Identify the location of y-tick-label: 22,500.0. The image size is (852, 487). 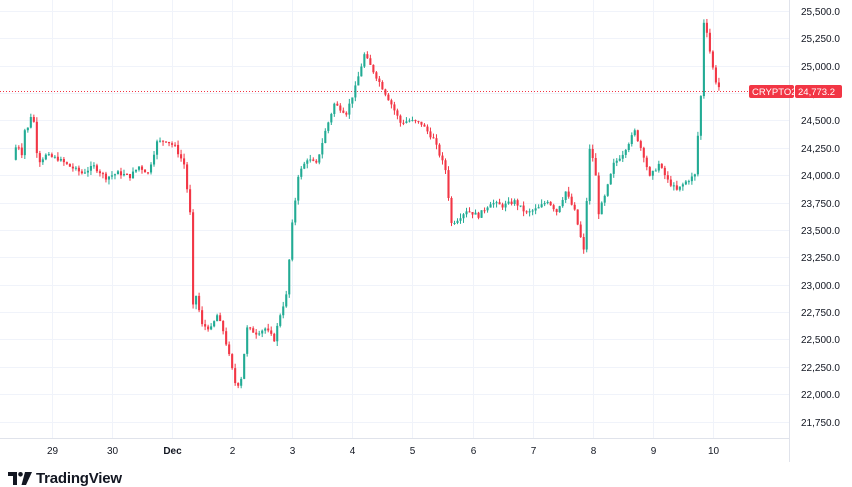
(820, 340).